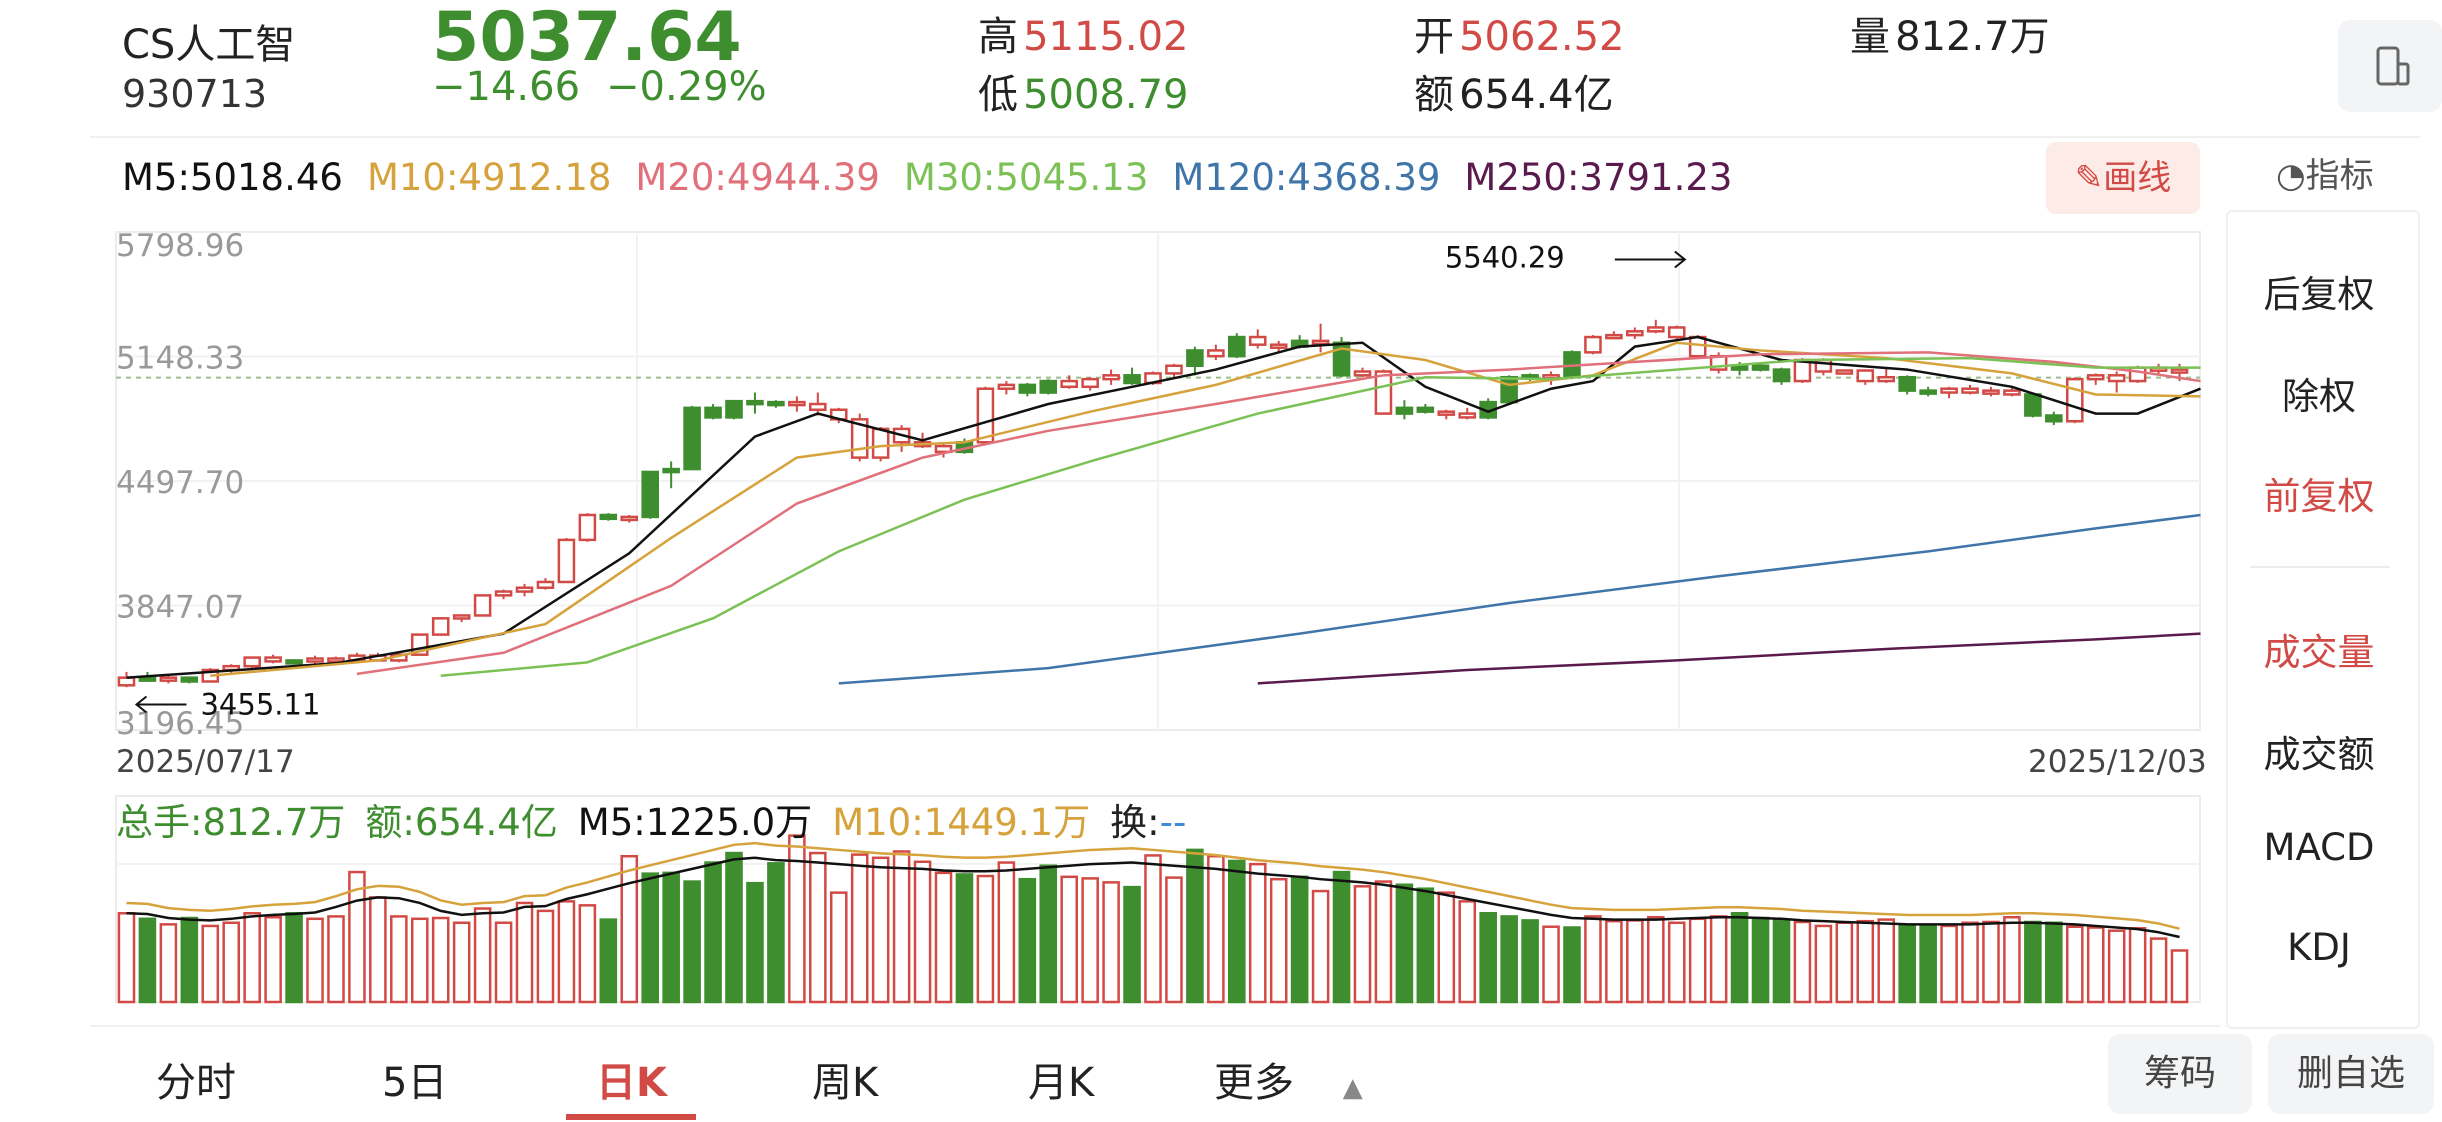 The height and width of the screenshot is (1122, 2442). I want to click on quote-high: 高 5115.02, so click(1083, 33).